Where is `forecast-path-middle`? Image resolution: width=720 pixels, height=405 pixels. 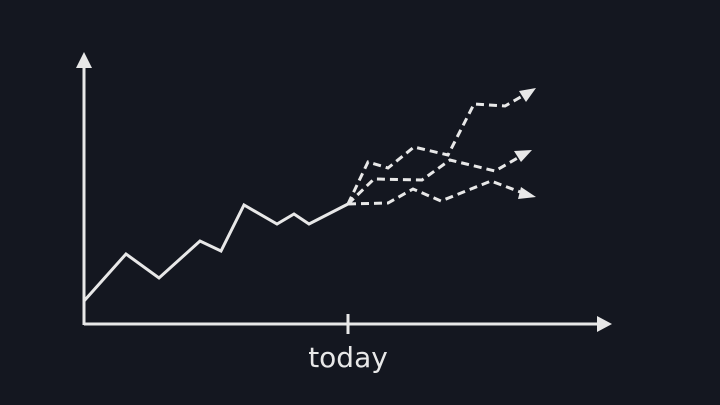 forecast-path-middle is located at coordinates (434, 180).